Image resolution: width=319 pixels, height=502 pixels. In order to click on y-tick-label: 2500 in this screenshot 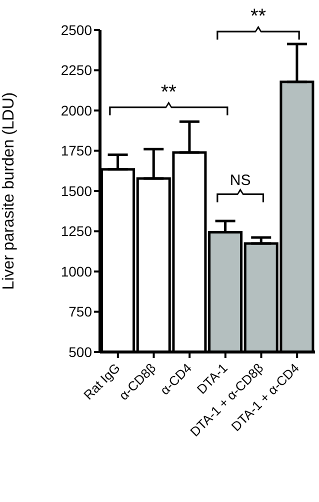, I will do `click(76, 30)`.